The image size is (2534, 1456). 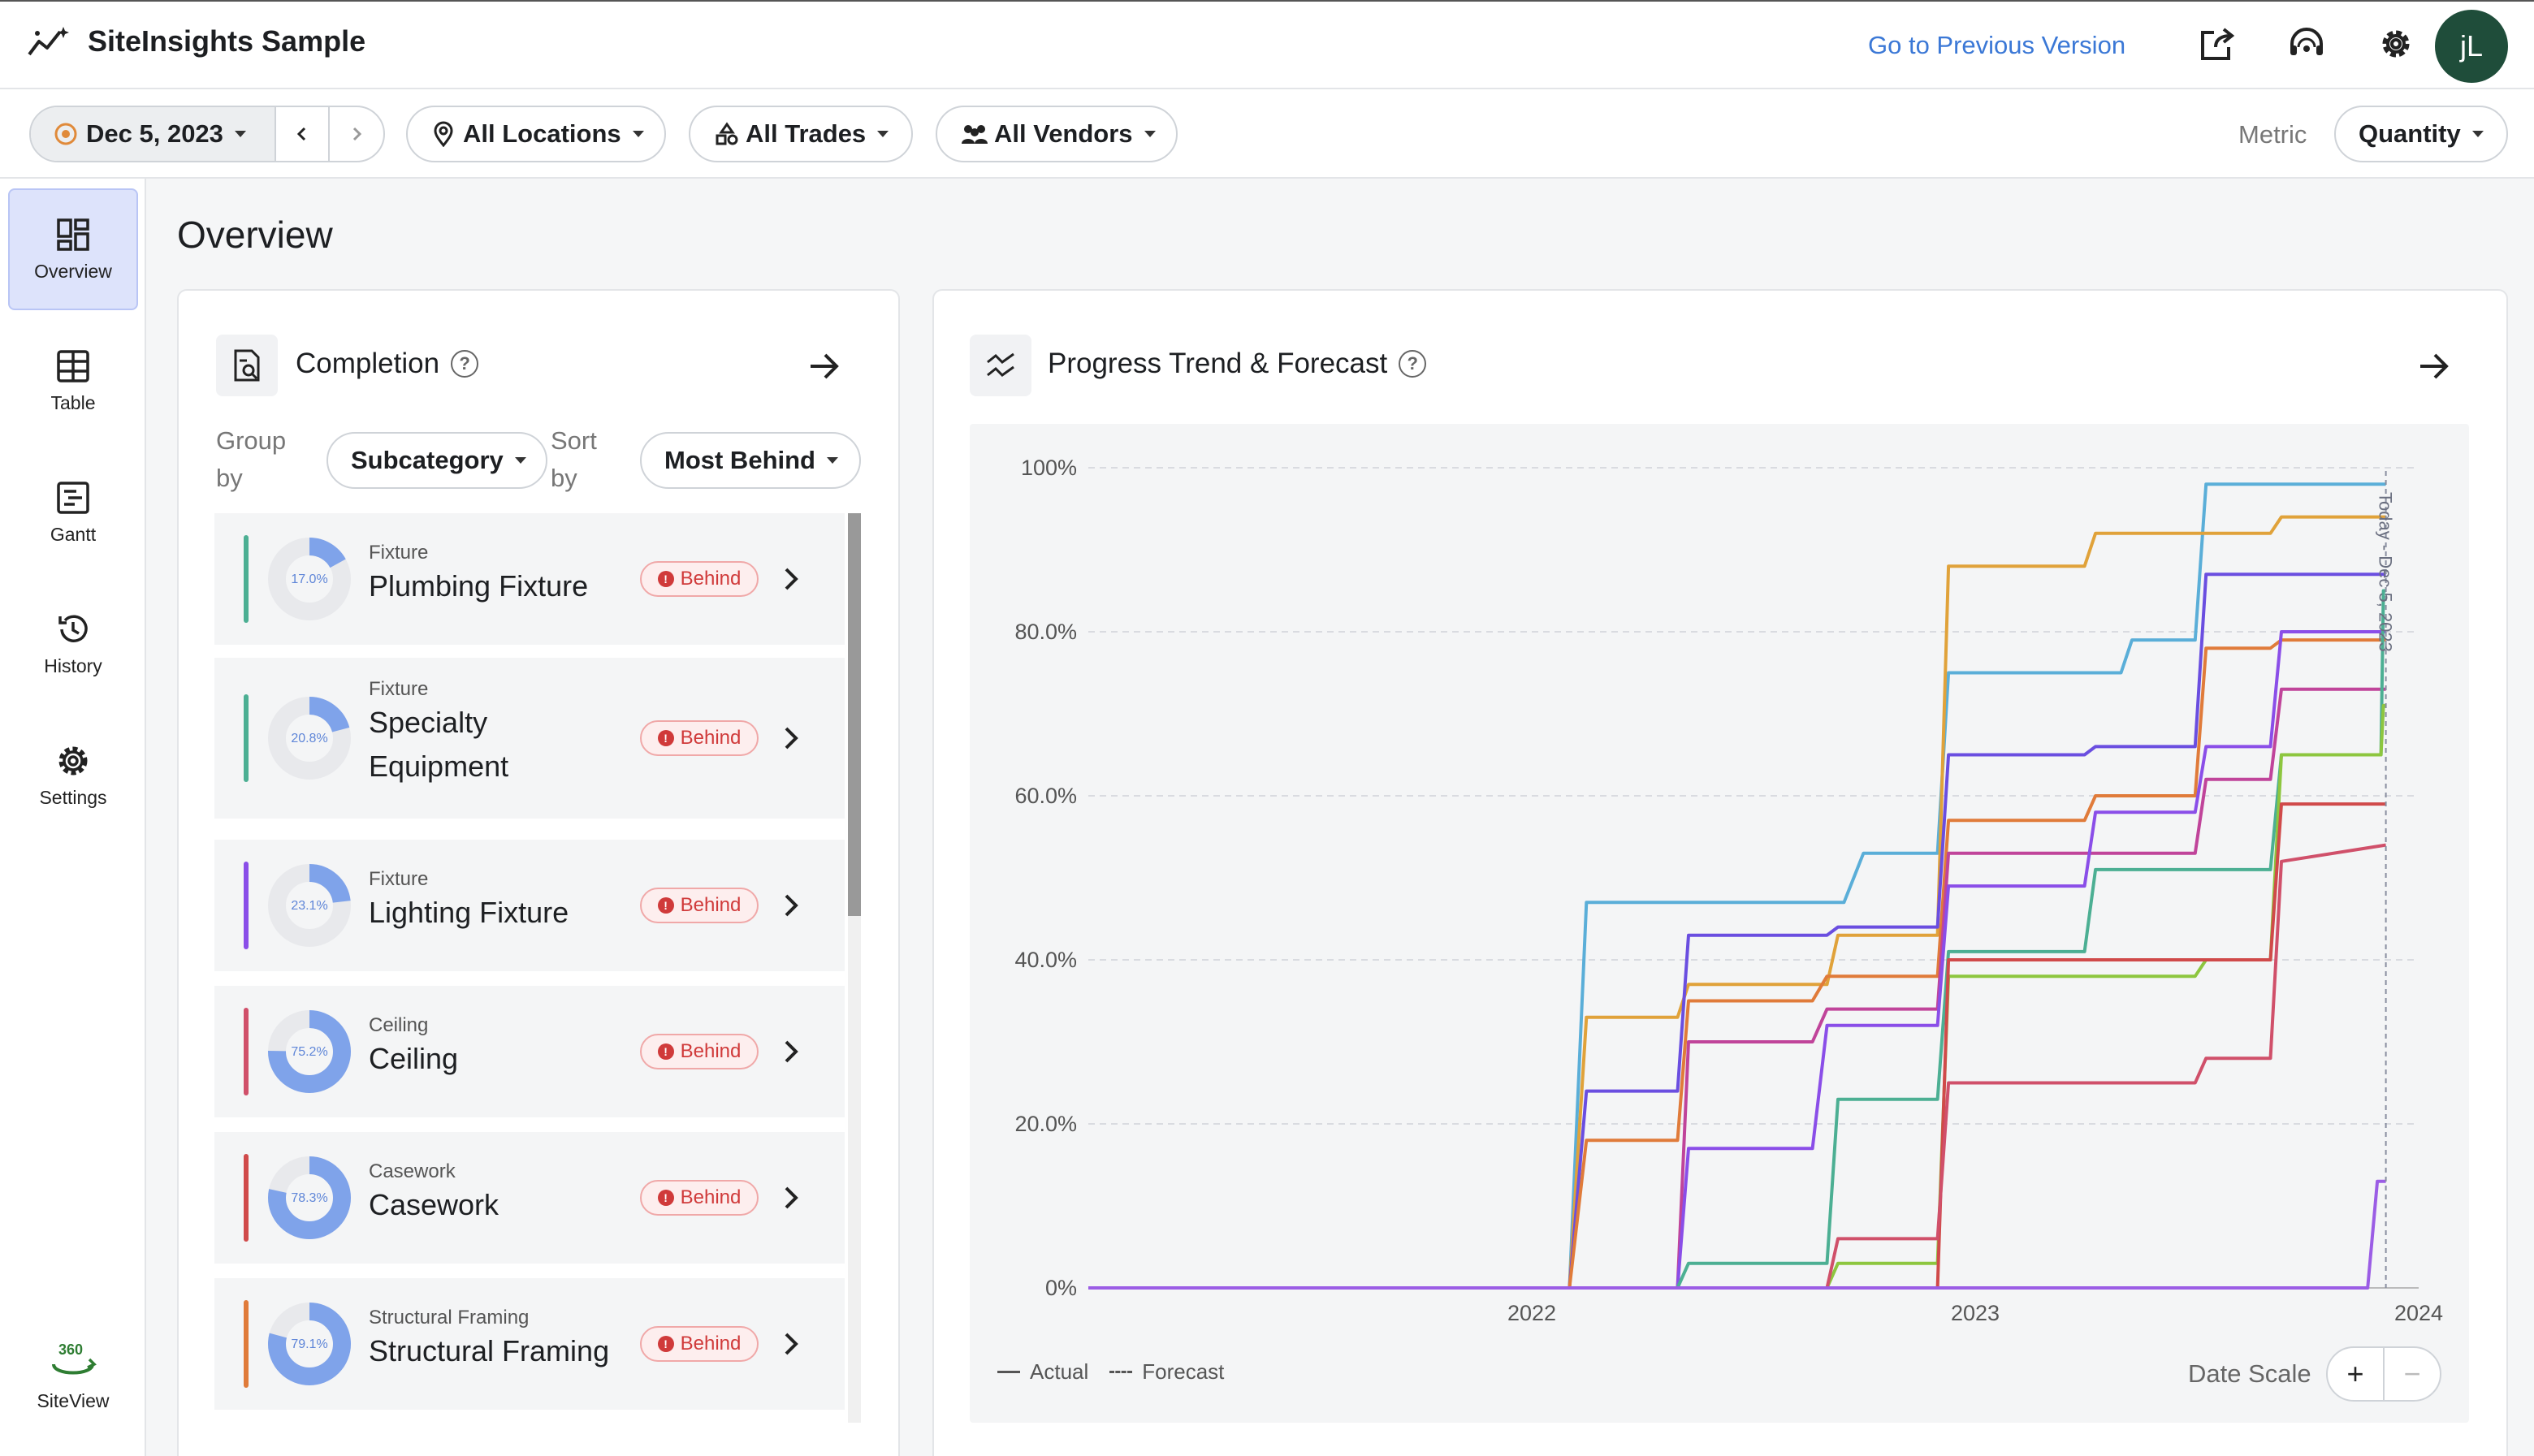 I want to click on locations-filter: All Locations, so click(x=536, y=134).